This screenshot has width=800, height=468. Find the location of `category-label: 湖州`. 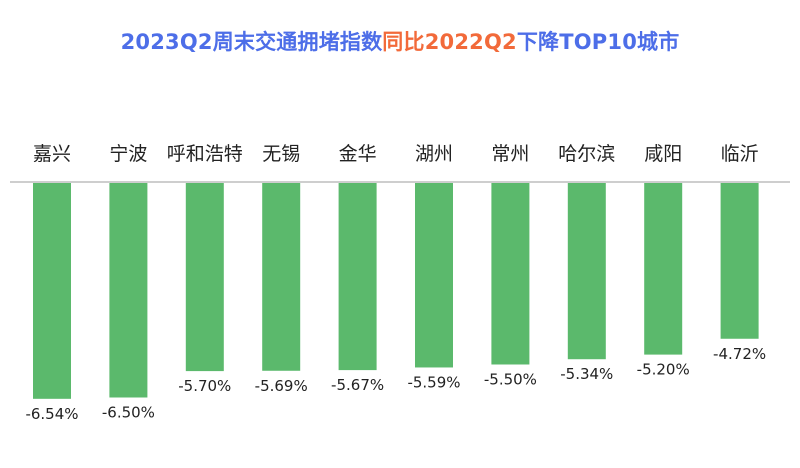

category-label: 湖州 is located at coordinates (434, 154).